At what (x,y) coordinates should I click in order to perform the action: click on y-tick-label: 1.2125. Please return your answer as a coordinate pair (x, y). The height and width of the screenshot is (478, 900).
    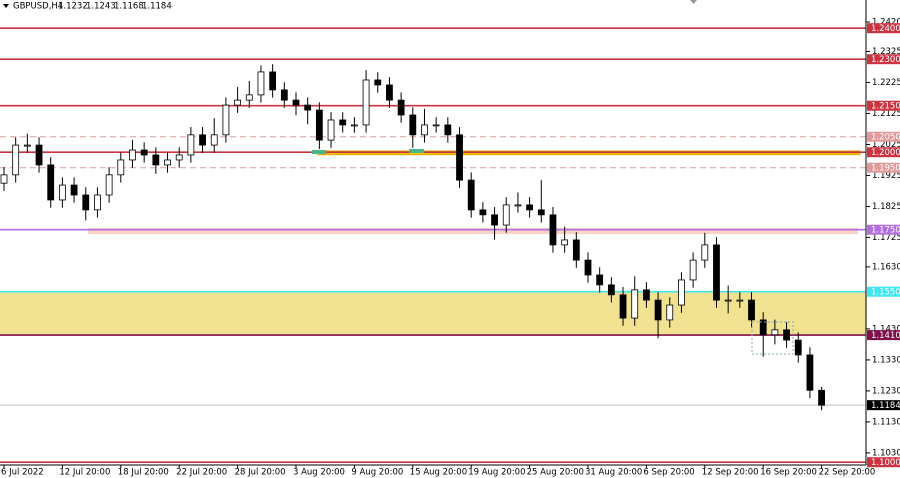
    Looking at the image, I should click on (886, 114).